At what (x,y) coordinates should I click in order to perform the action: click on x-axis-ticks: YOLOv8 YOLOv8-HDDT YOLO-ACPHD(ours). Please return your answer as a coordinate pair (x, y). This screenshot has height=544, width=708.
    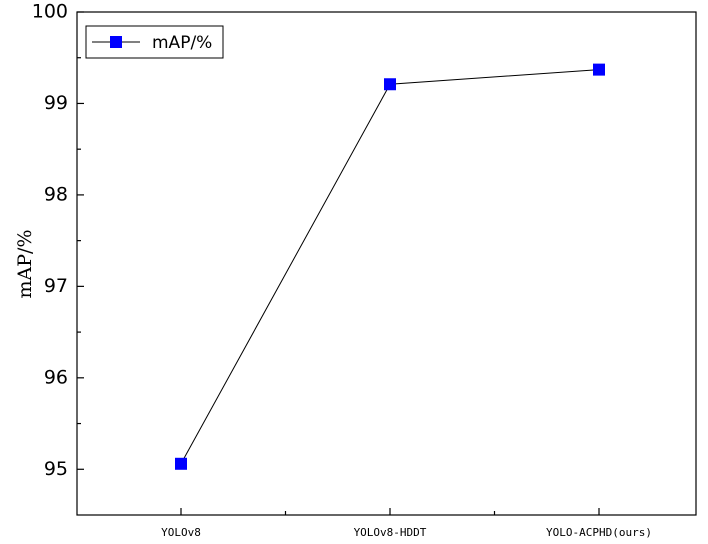
    Looking at the image, I should click on (406, 523).